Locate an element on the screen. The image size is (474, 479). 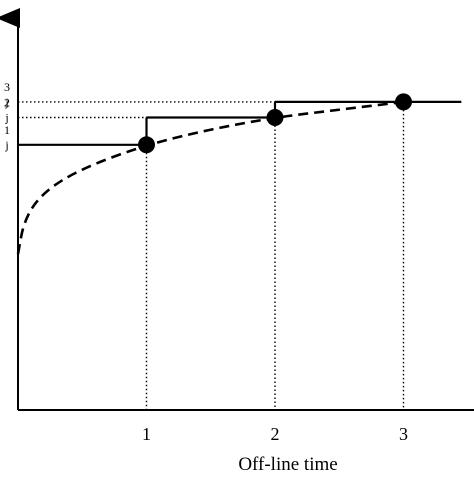
y-tick-sub-3: j is located at coordinates (6, 145).